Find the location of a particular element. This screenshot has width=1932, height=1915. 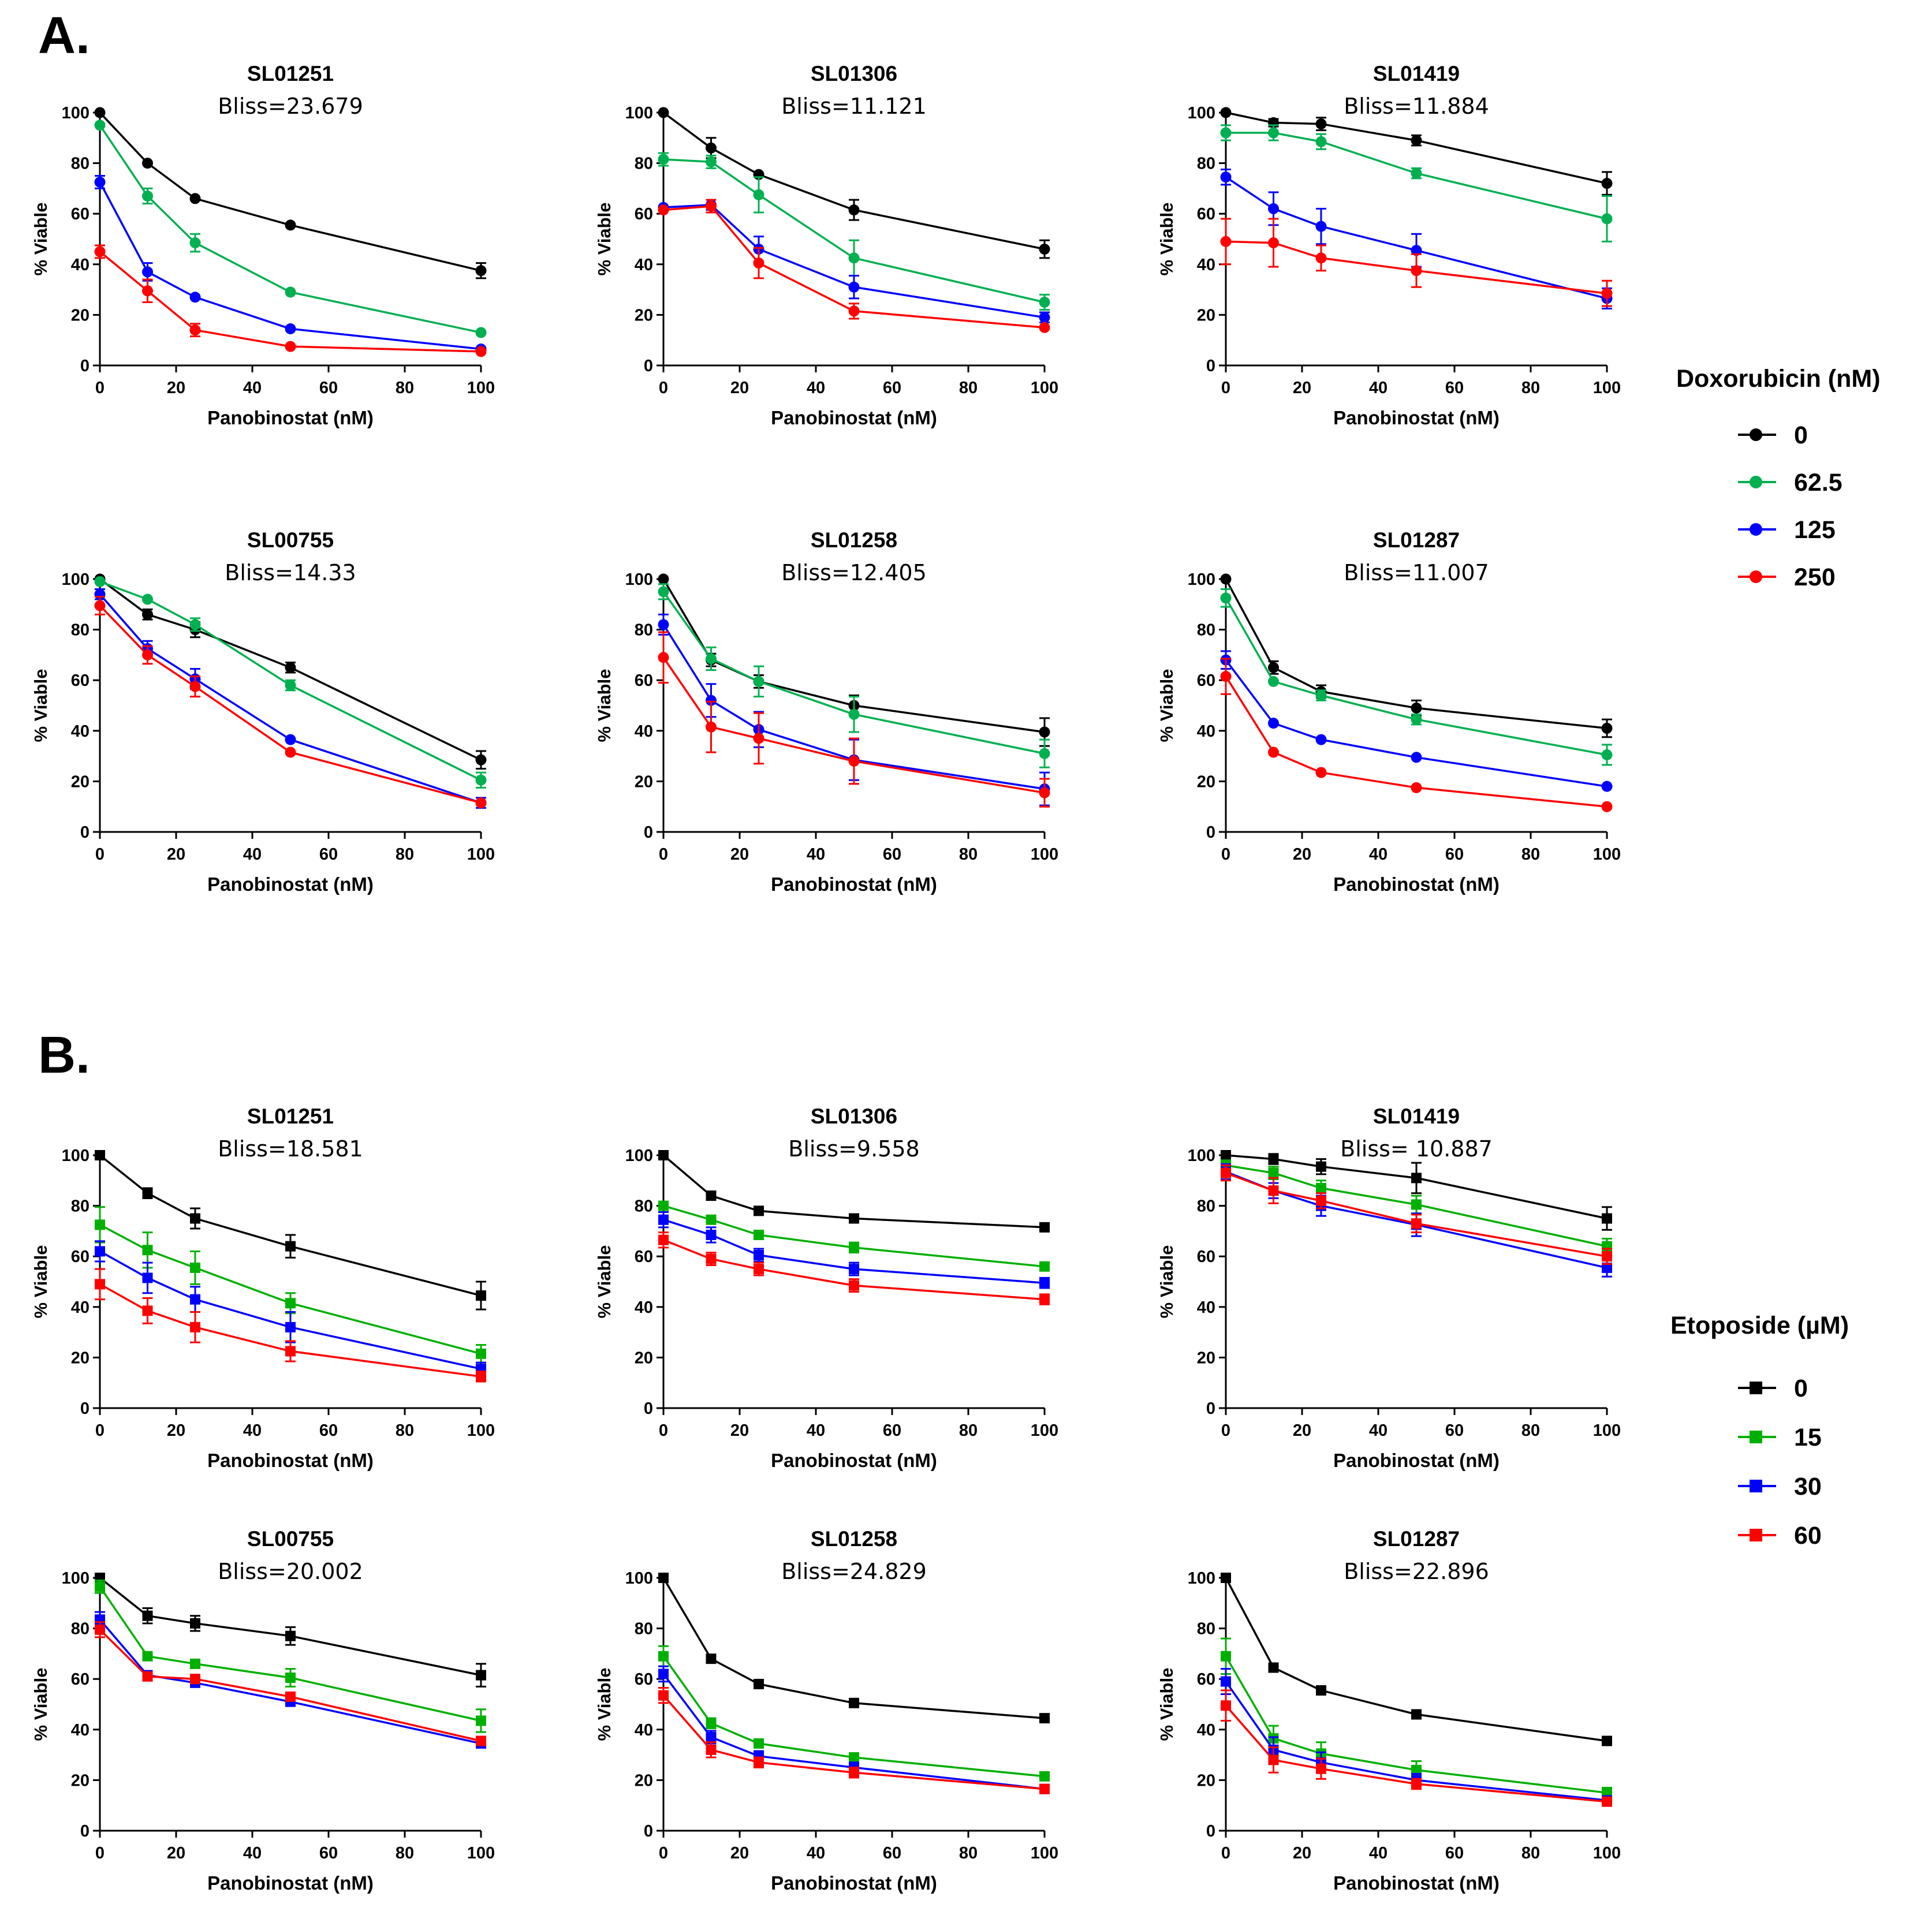

y-axis-label: % Viable is located at coordinates (41, 706).